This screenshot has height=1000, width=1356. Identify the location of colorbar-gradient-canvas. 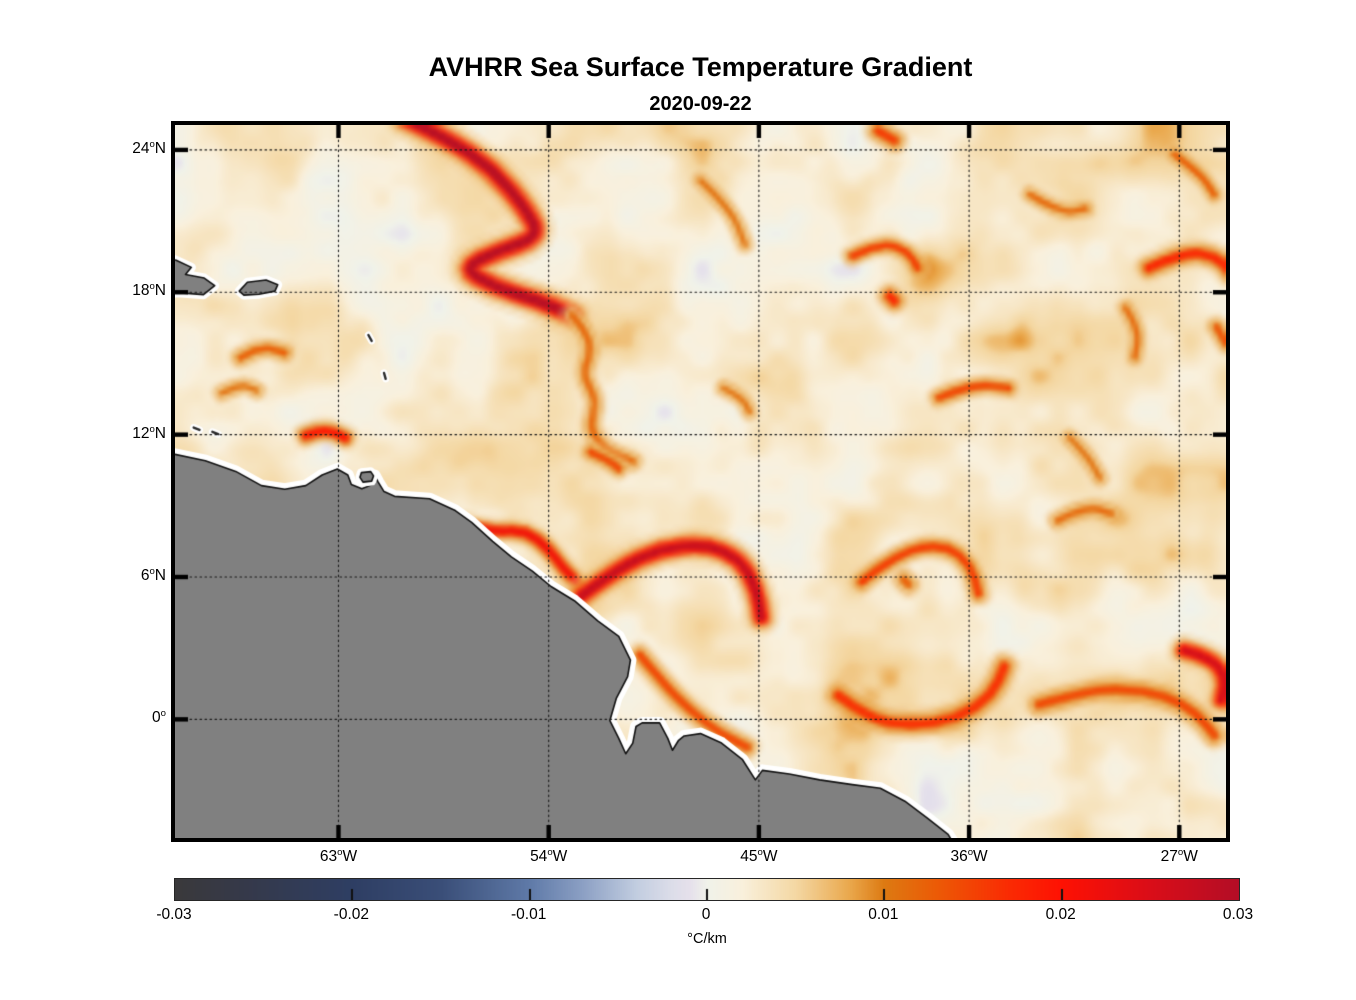
(707, 889).